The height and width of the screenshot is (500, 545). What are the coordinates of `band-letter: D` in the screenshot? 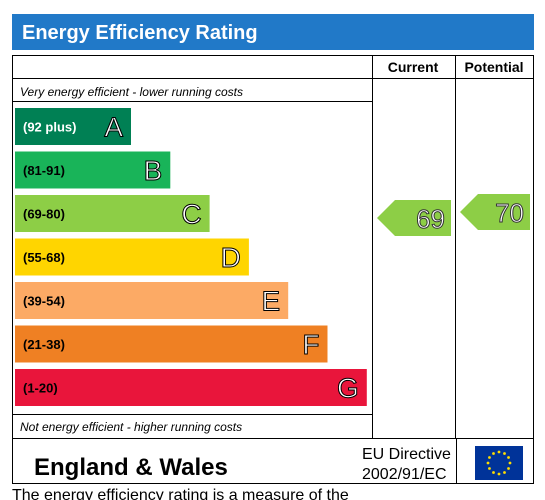 It's located at (231, 257).